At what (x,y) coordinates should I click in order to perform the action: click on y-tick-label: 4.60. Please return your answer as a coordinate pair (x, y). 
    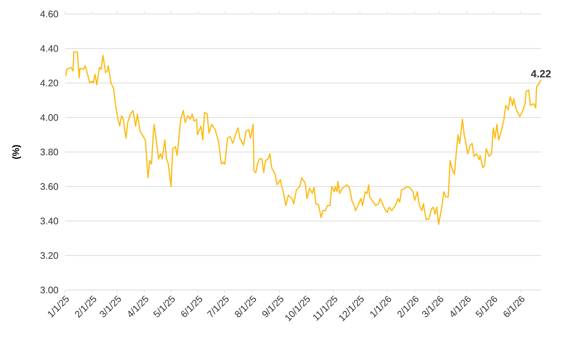
    Looking at the image, I should click on (49, 14).